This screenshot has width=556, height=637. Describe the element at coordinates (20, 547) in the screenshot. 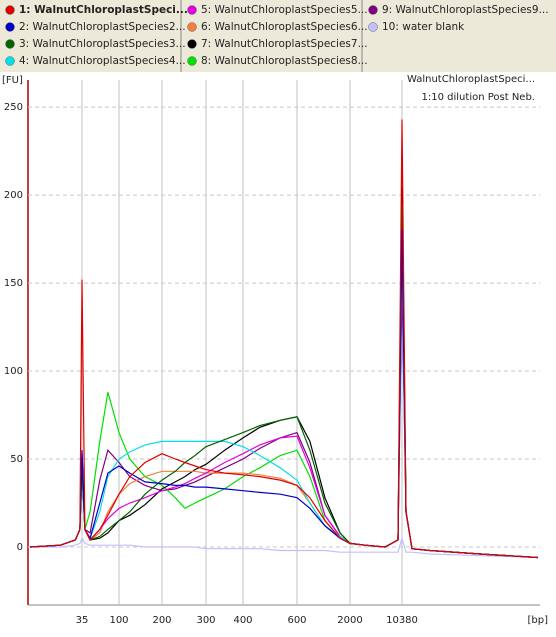

I see `y-tick-label: 0` at that location.